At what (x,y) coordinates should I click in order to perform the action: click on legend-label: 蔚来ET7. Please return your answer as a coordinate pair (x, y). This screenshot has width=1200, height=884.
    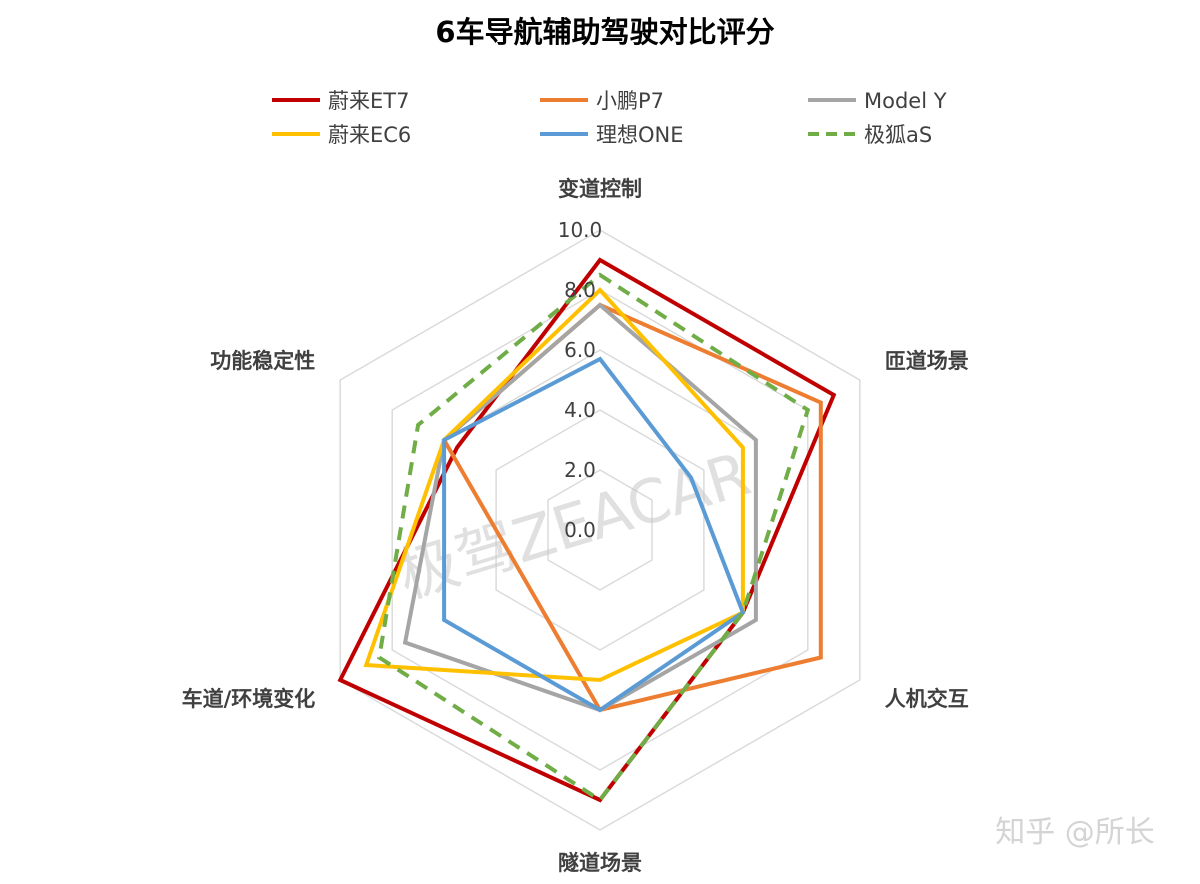
    Looking at the image, I should click on (368, 101).